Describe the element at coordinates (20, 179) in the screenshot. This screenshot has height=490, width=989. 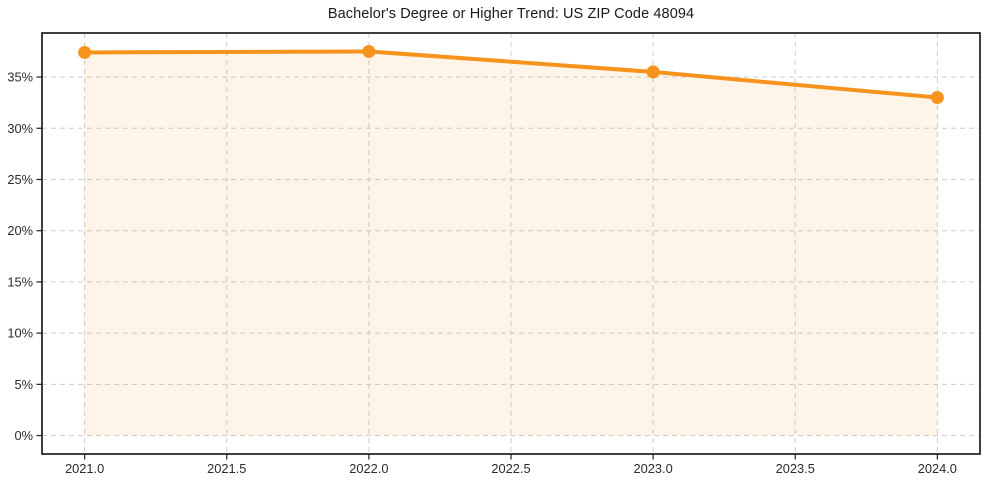
I see `y-tick-label: 25%` at that location.